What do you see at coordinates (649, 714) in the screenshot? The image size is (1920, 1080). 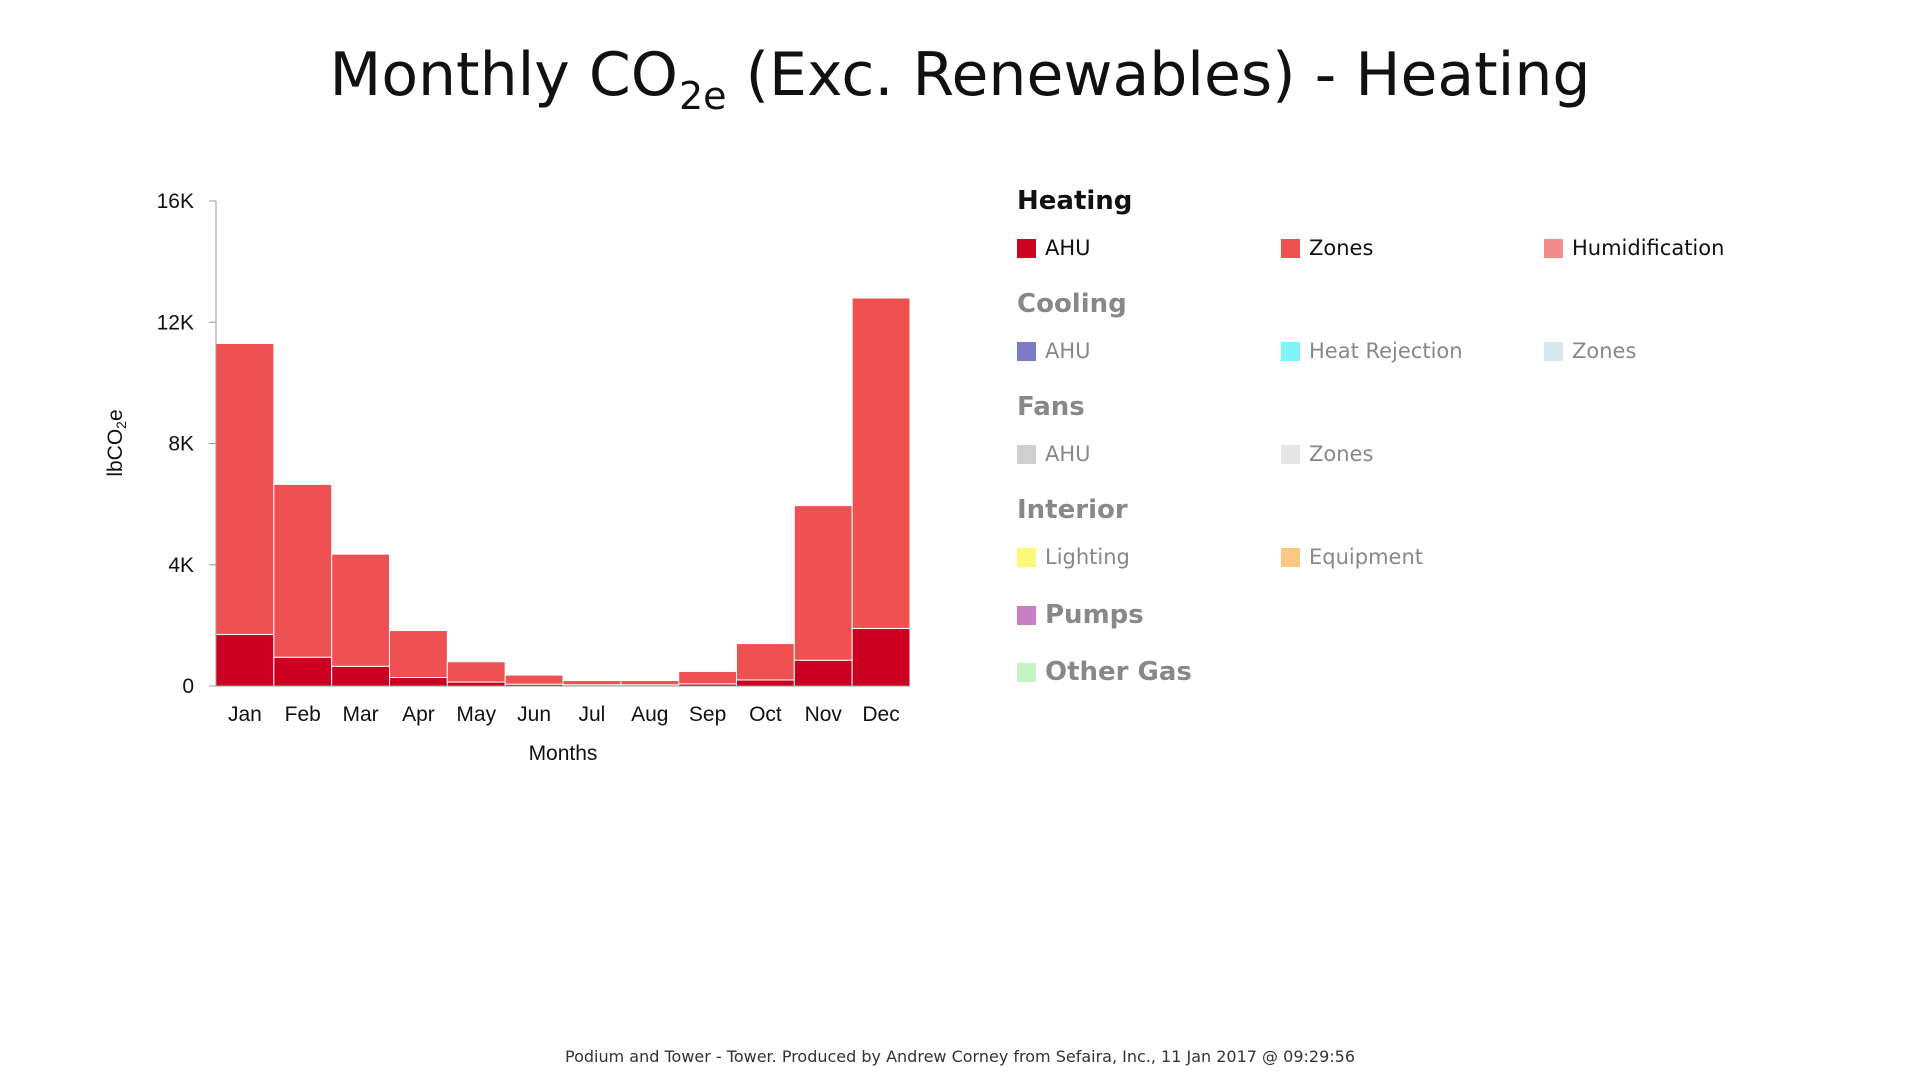 I see `x-tick-label: Aug` at bounding box center [649, 714].